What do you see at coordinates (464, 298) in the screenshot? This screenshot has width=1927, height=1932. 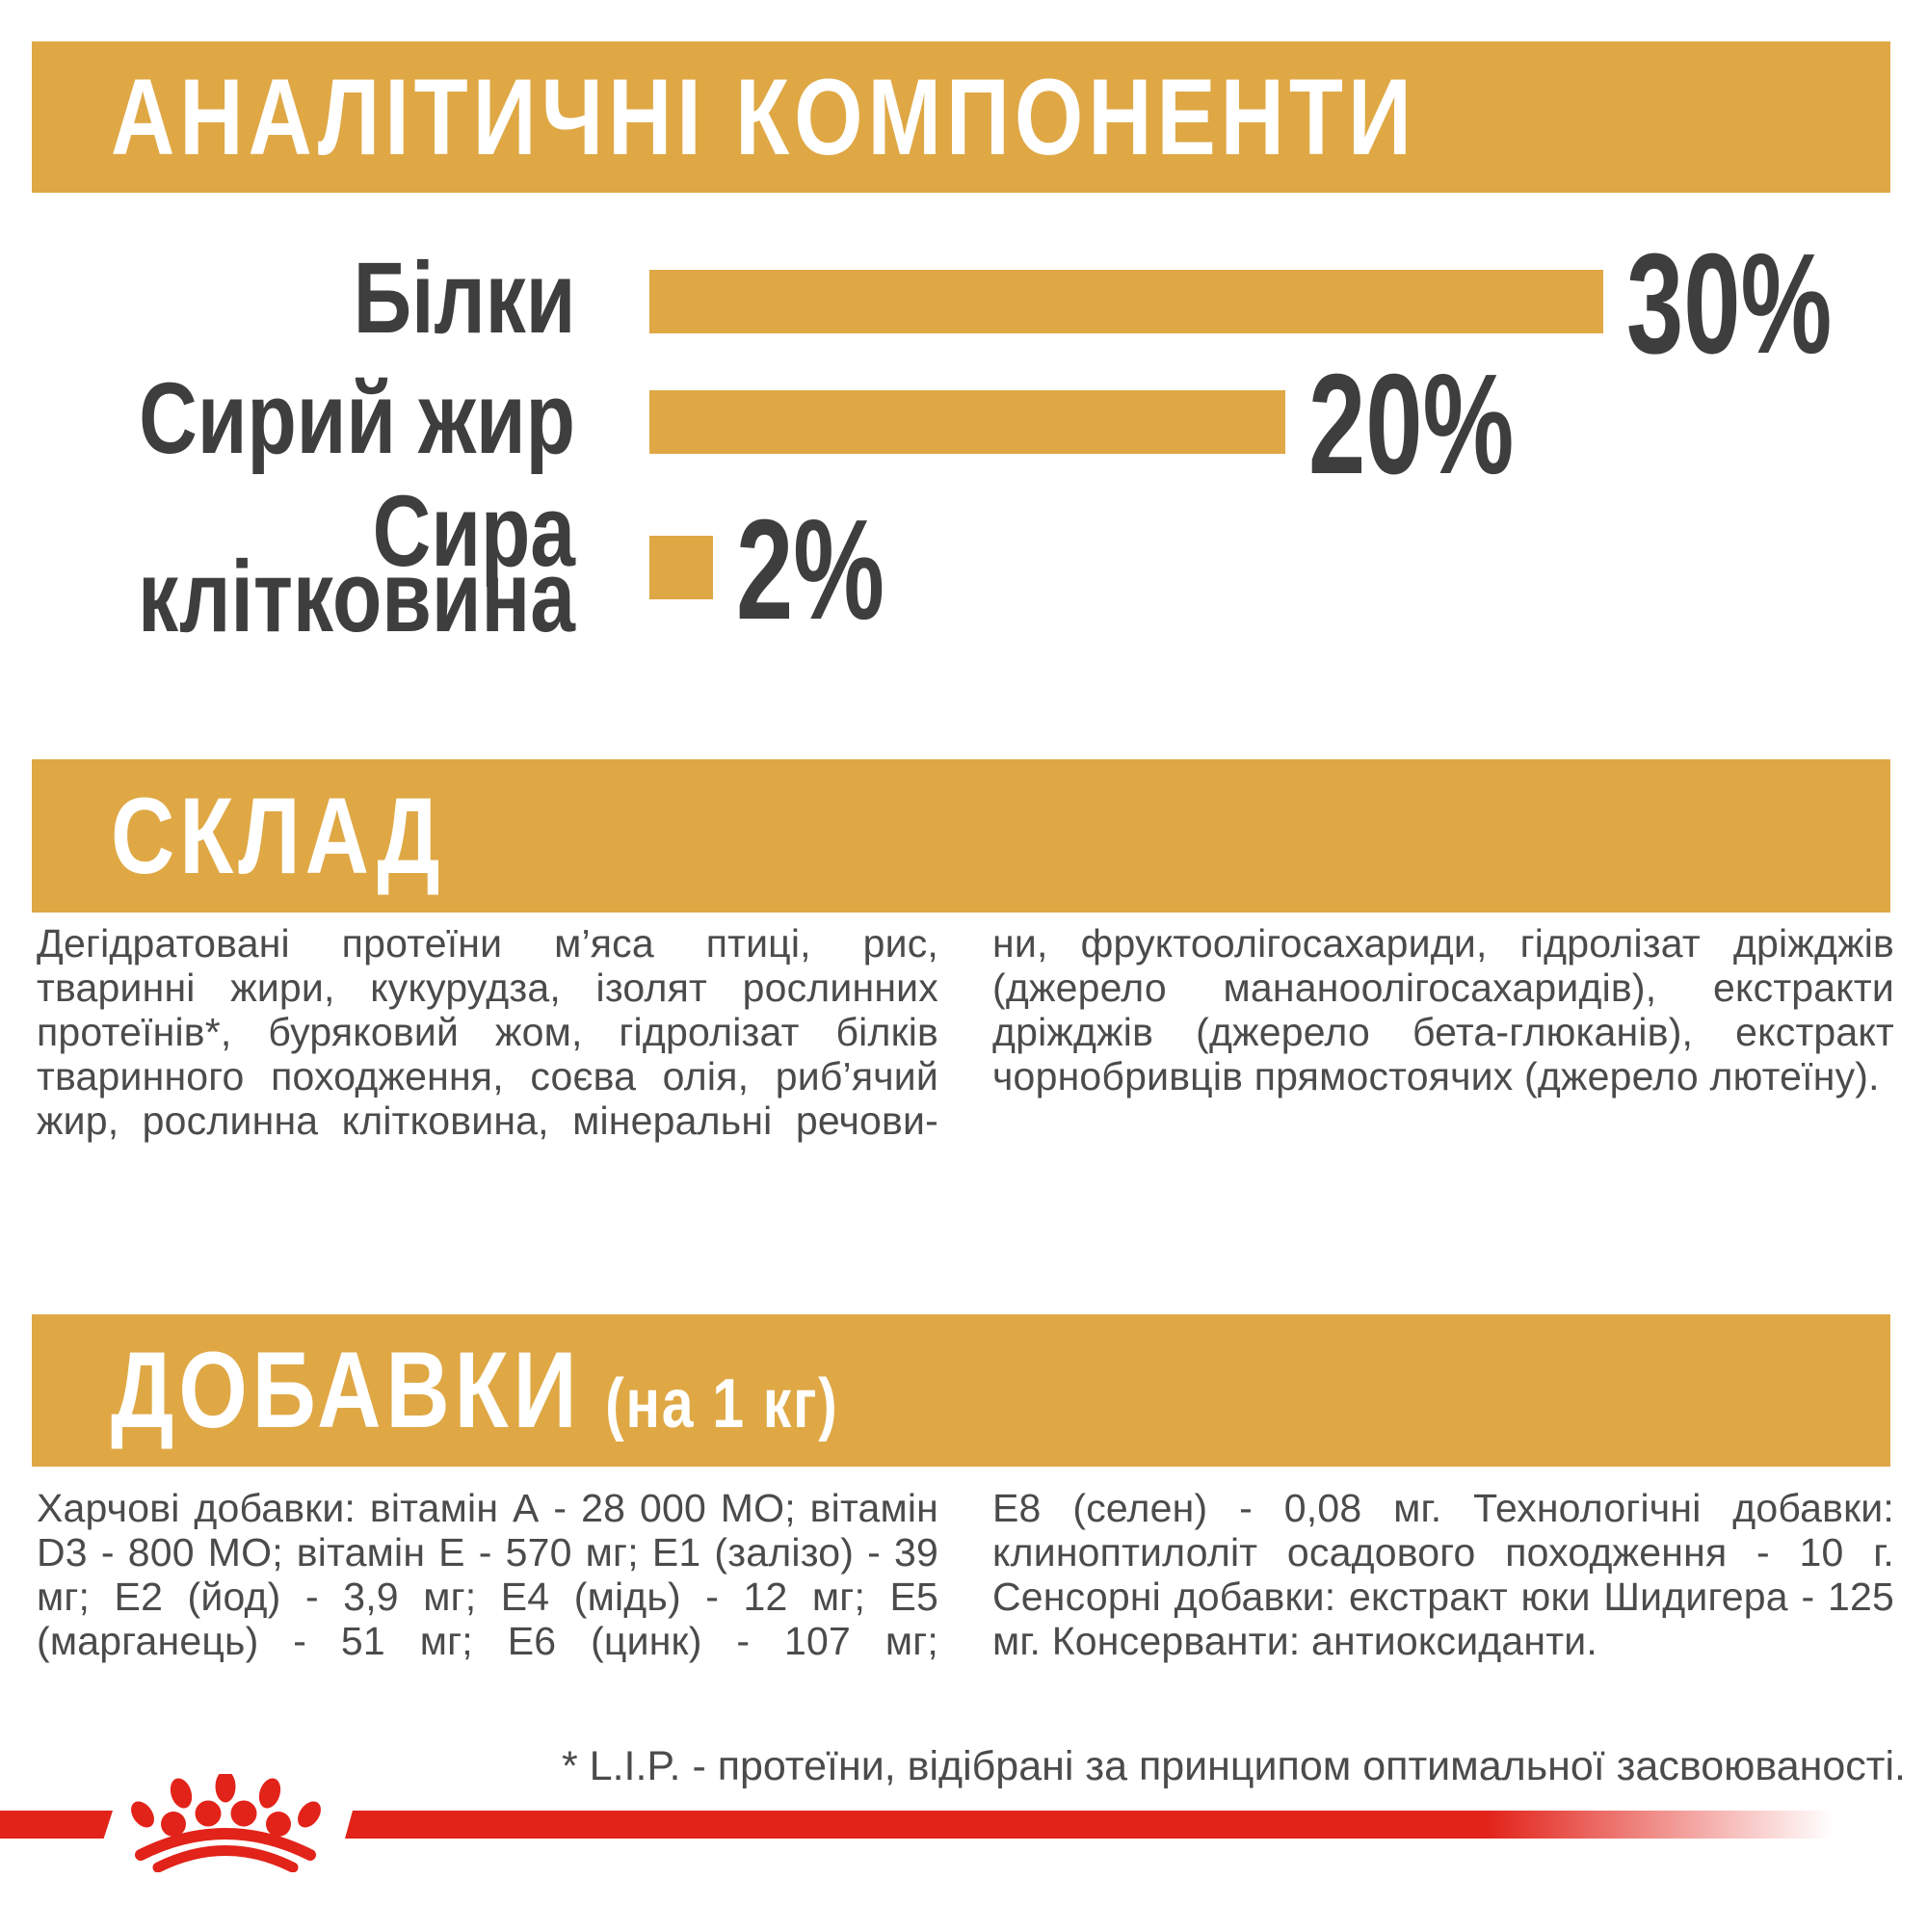 I see `chart-category-label: Білки` at bounding box center [464, 298].